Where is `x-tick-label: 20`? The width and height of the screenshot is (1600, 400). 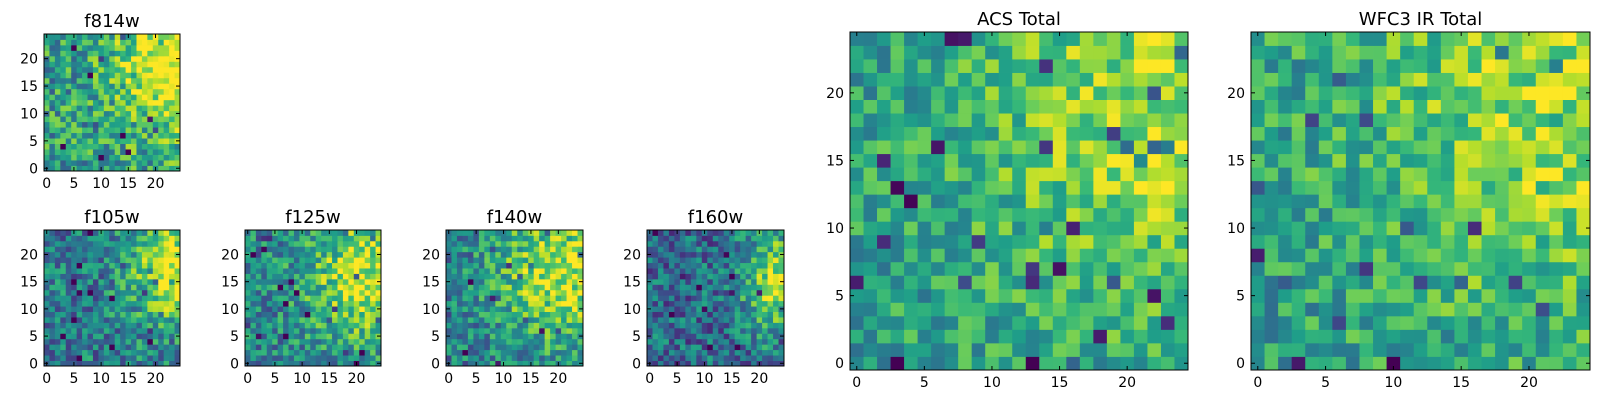 x-tick-label: 20 is located at coordinates (156, 184).